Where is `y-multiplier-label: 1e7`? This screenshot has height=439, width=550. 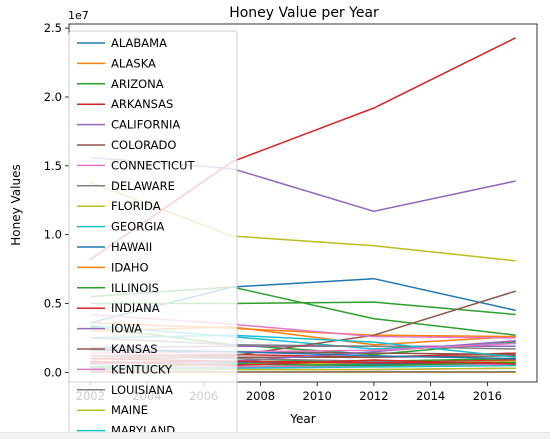
y-multiplier-label: 1e7 is located at coordinates (78, 15).